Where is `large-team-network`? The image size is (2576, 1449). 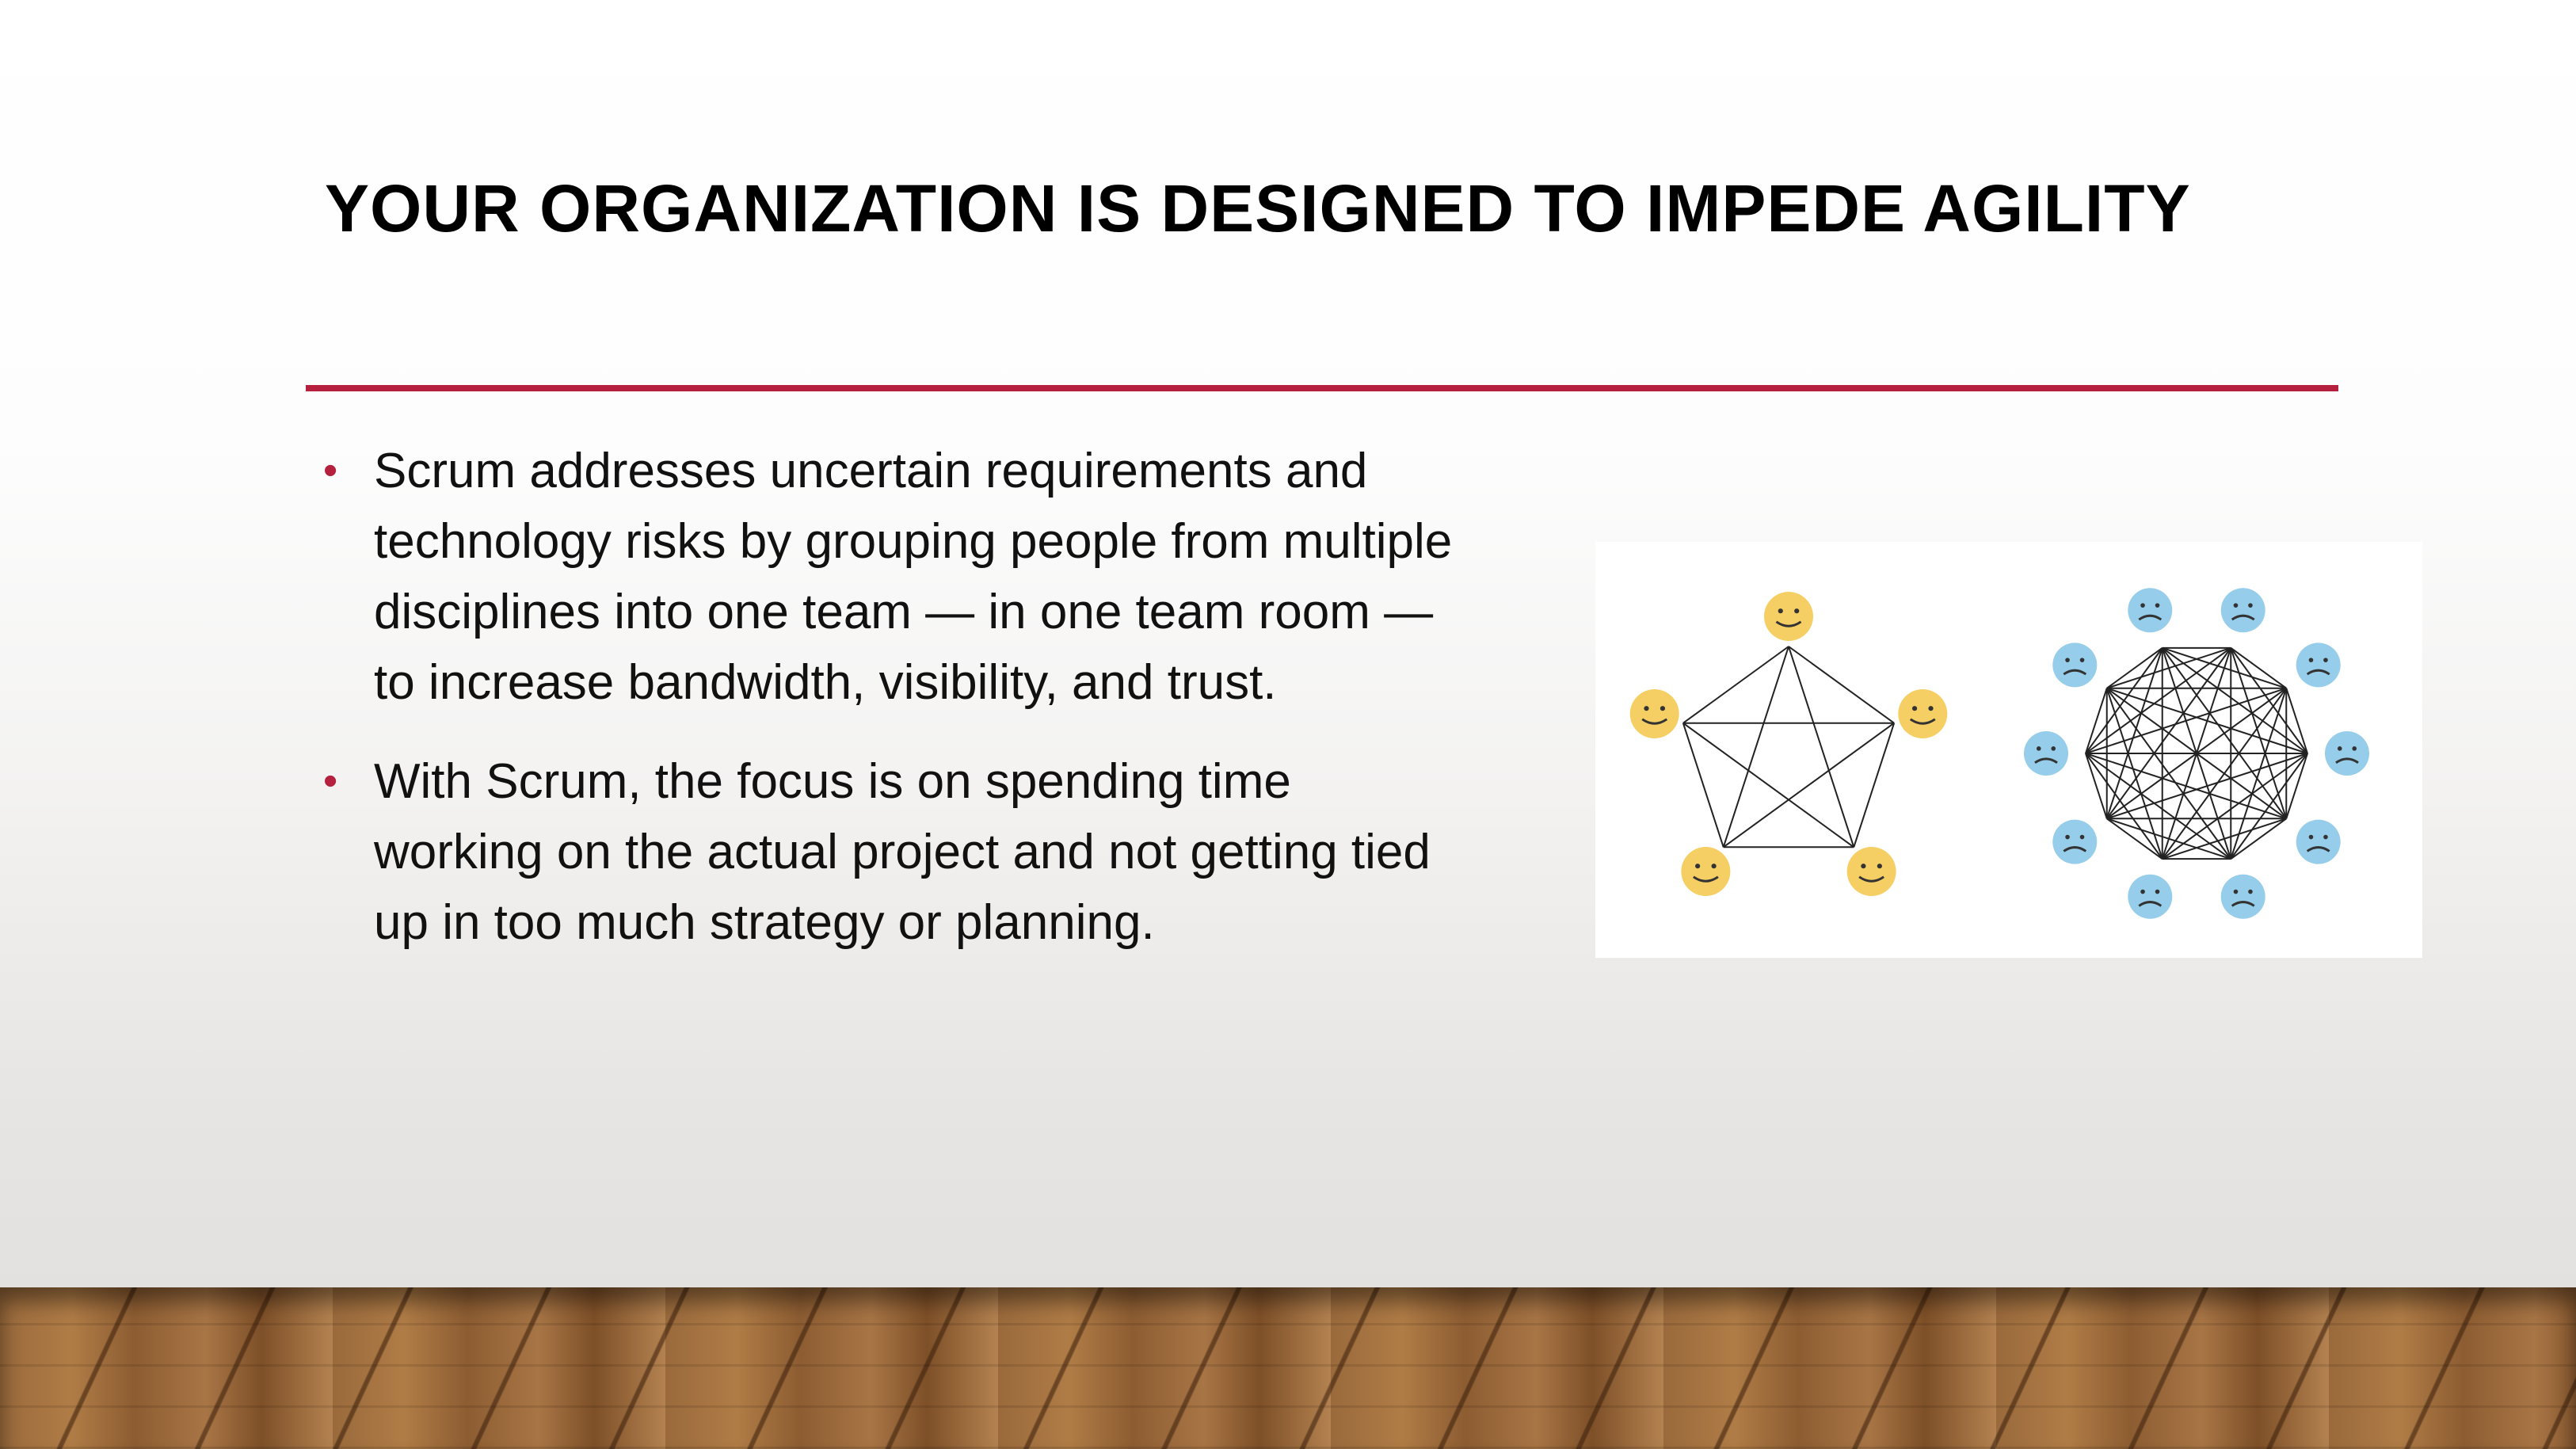
large-team-network is located at coordinates (2196, 753).